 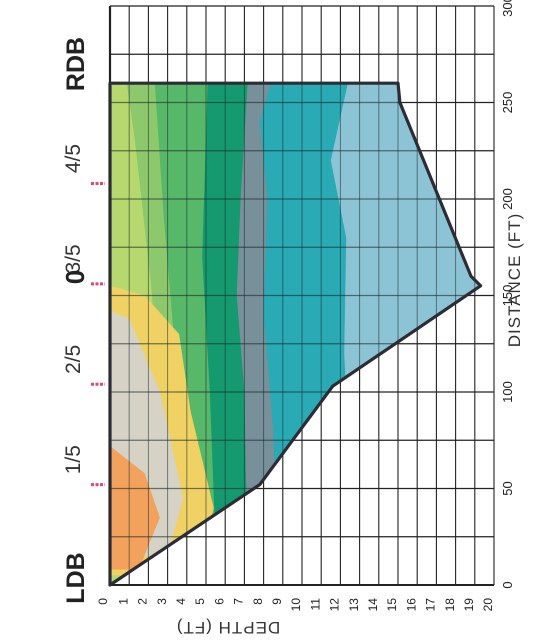 What do you see at coordinates (123, 601) in the screenshot?
I see `depth-tick-1: 1` at bounding box center [123, 601].